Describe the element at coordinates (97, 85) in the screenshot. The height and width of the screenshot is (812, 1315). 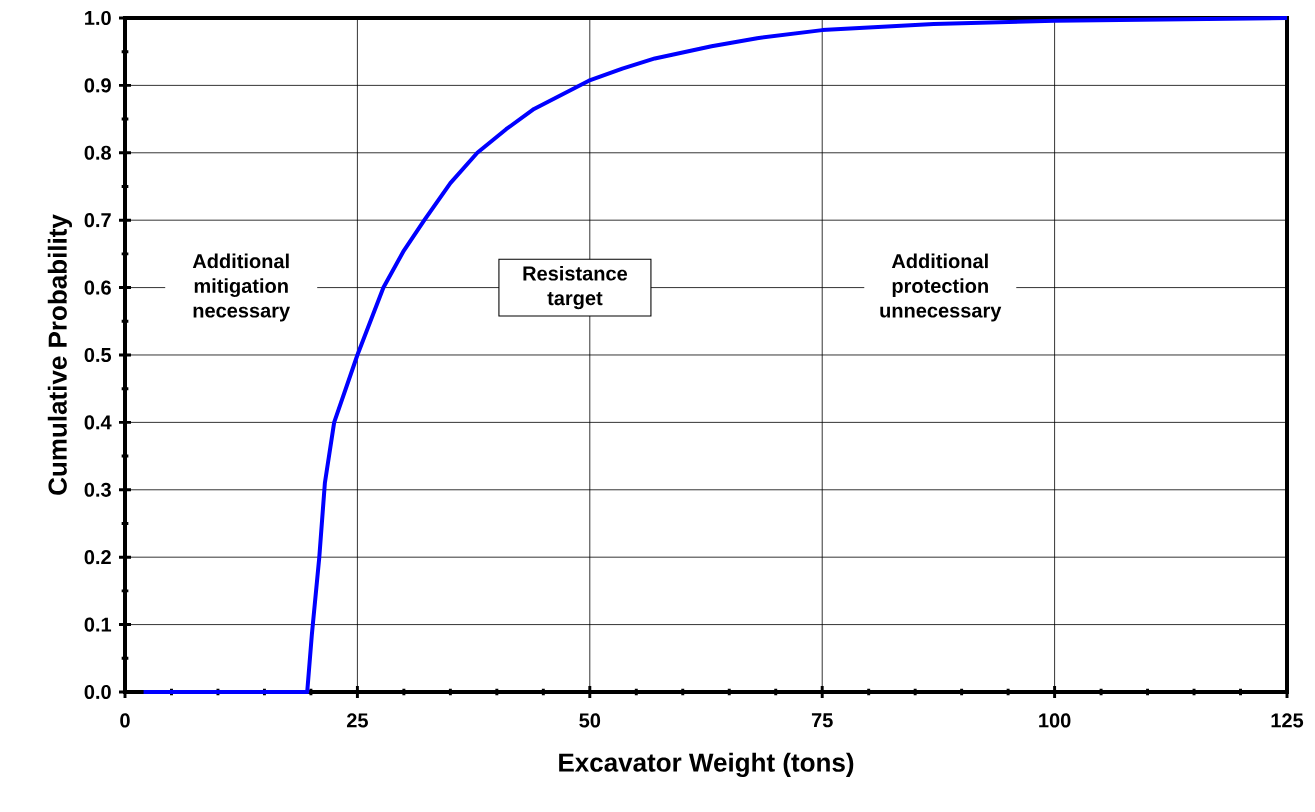
I see `y-tick-label: 0.9` at that location.